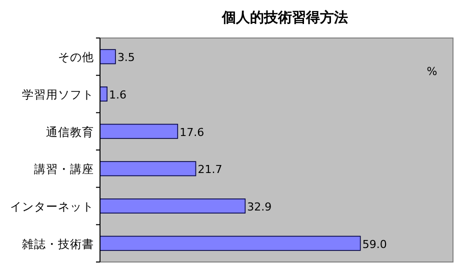 The image size is (468, 276). Describe the element at coordinates (432, 71) in the screenshot. I see `annotation: %` at that location.